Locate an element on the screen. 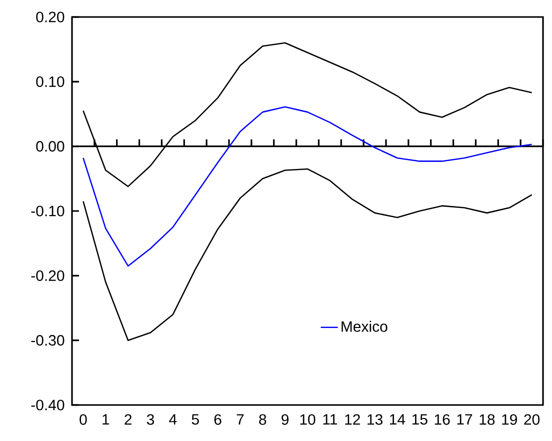 Image resolution: width=552 pixels, height=441 pixels. legend-label: Mexico is located at coordinates (365, 326).